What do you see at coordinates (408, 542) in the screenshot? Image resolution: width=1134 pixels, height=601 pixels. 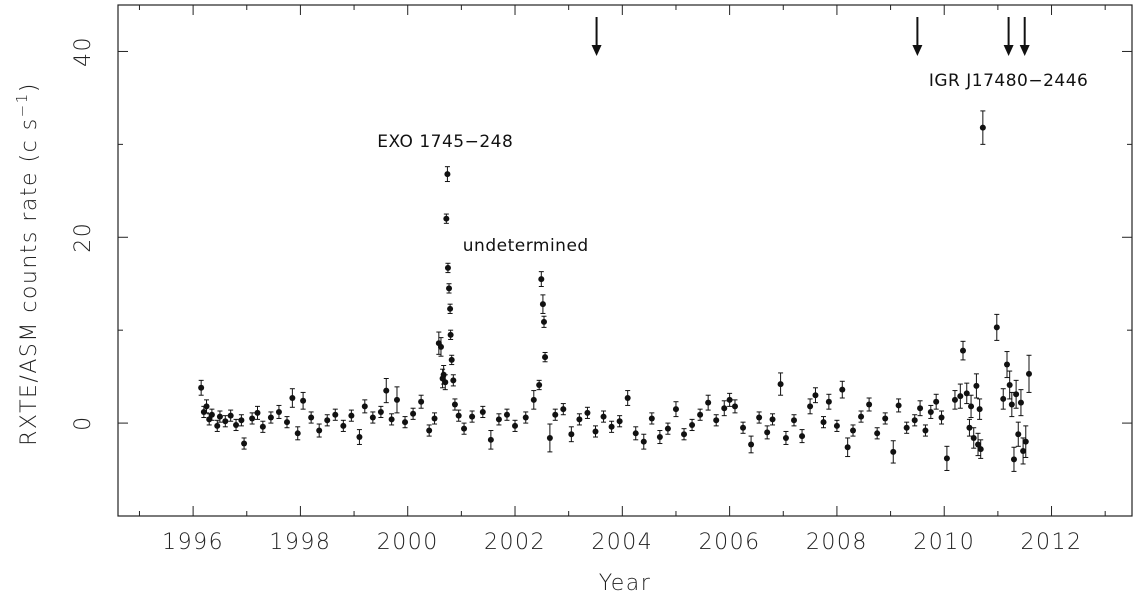 I see `x-tick-label: 2000` at bounding box center [408, 542].